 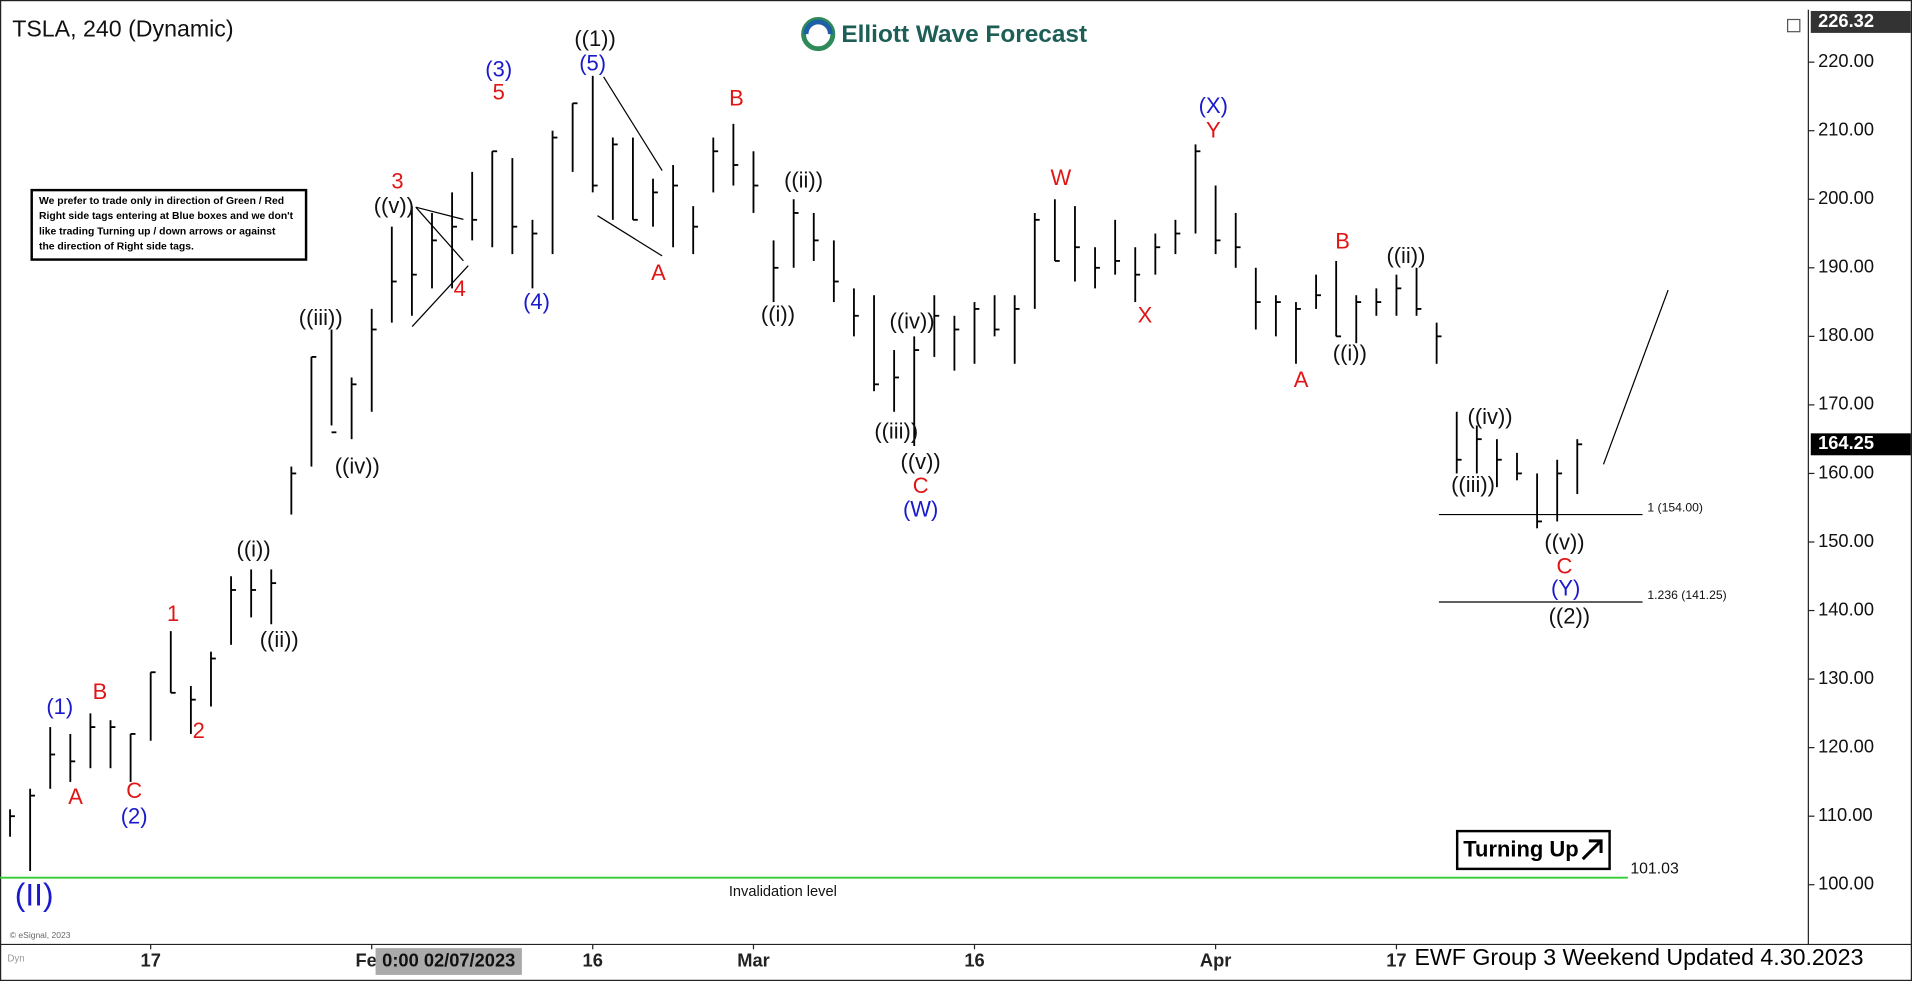 I want to click on wave-label: ((2)), so click(x=1569, y=616).